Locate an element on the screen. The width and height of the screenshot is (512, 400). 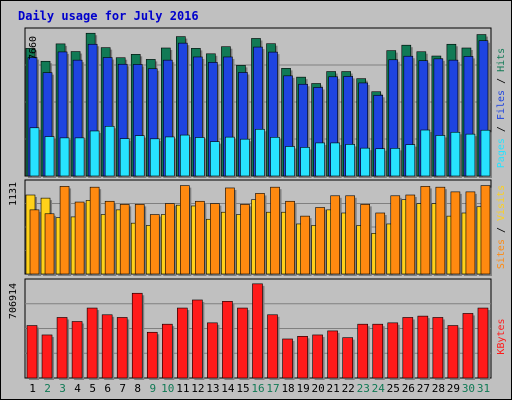
x-tick-label-4: 4 is located at coordinates (77, 388).